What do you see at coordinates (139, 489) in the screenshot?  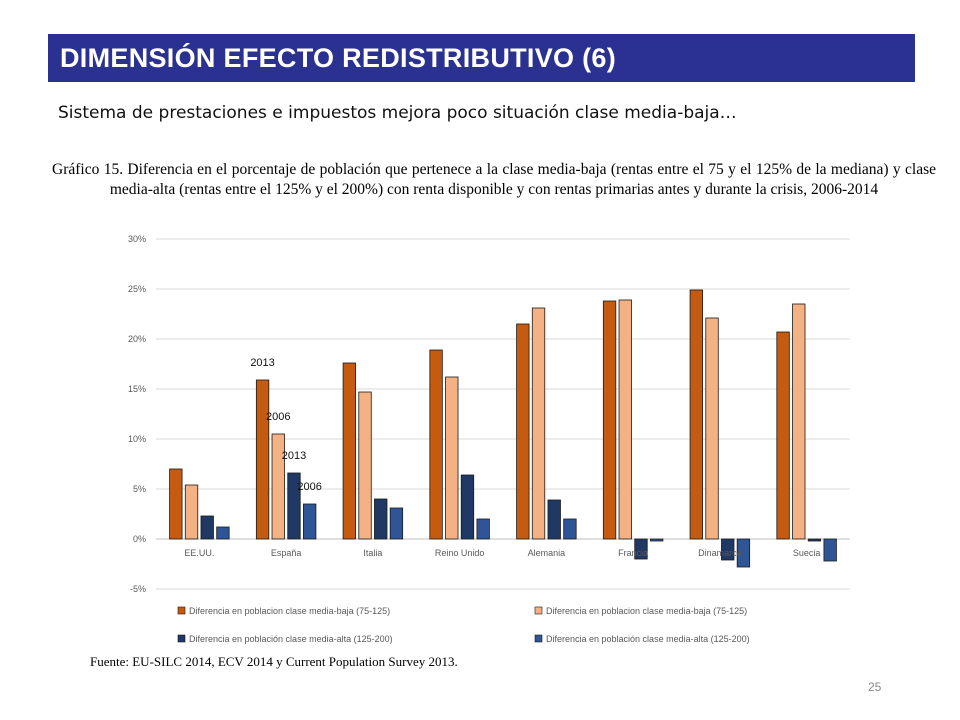 I see `y-tick-label: 5%` at bounding box center [139, 489].